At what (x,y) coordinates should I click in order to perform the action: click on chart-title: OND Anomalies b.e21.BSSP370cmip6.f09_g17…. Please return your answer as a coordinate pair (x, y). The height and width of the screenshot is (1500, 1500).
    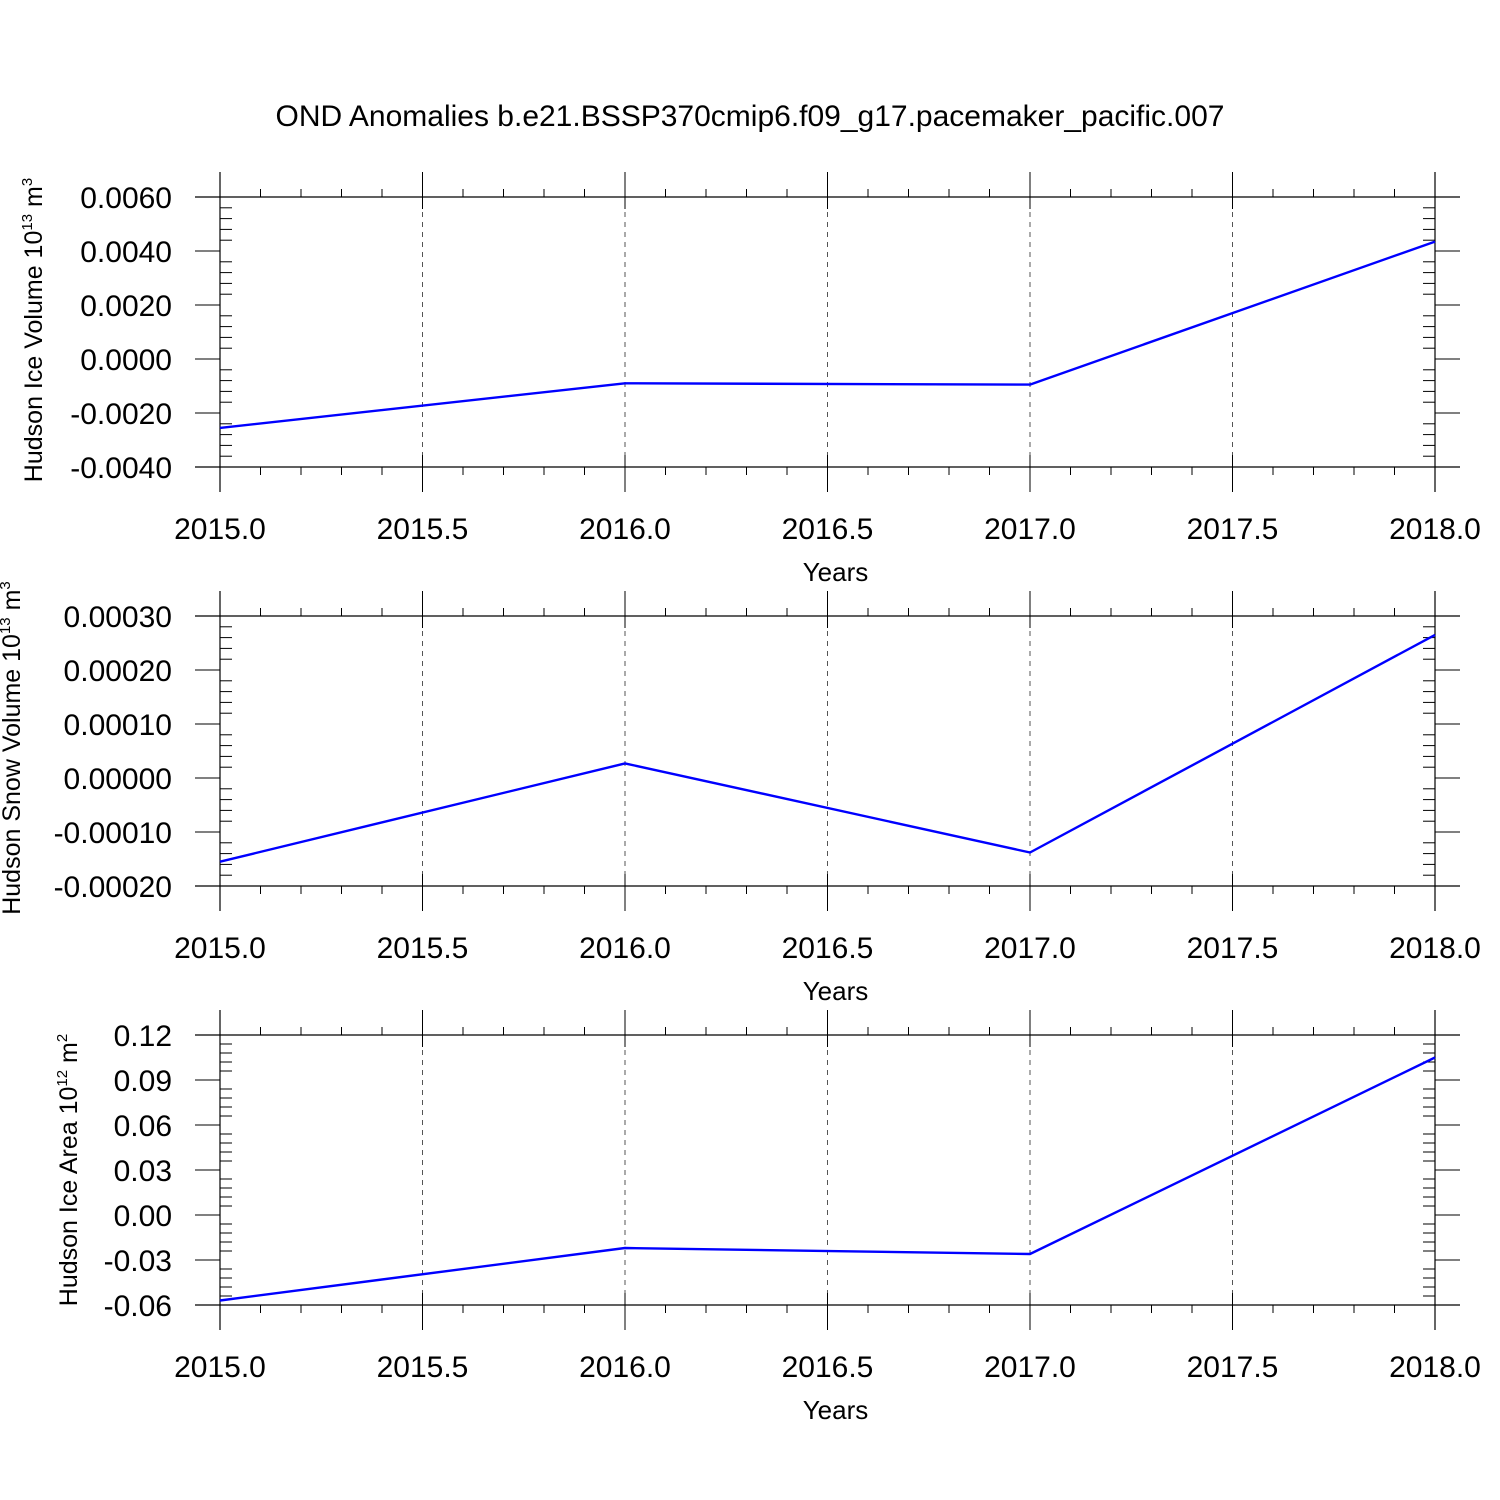
    Looking at the image, I should click on (750, 116).